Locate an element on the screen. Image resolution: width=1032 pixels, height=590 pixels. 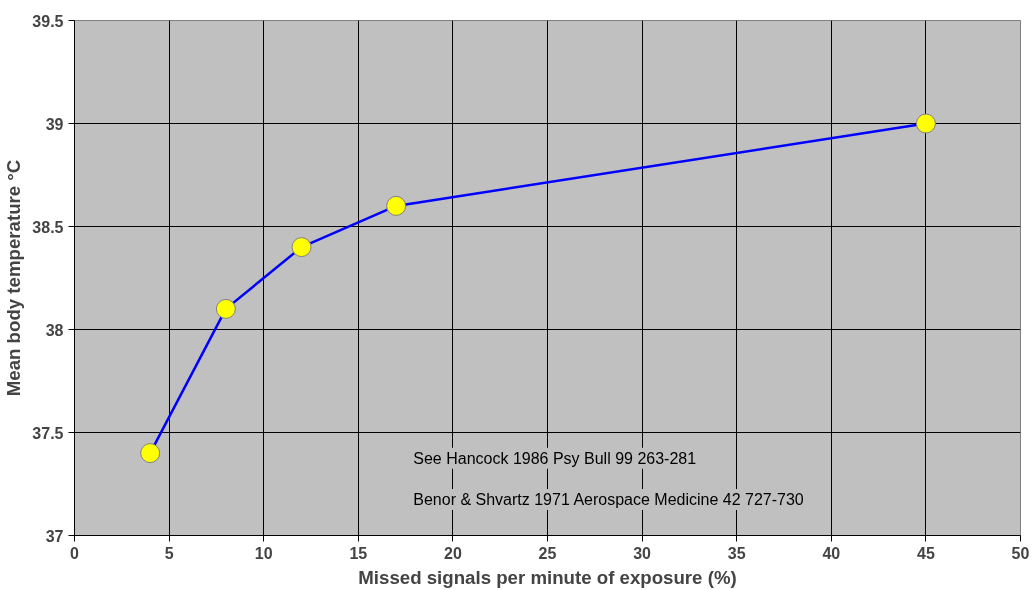
x-tick-label: 50 is located at coordinates (1020, 553).